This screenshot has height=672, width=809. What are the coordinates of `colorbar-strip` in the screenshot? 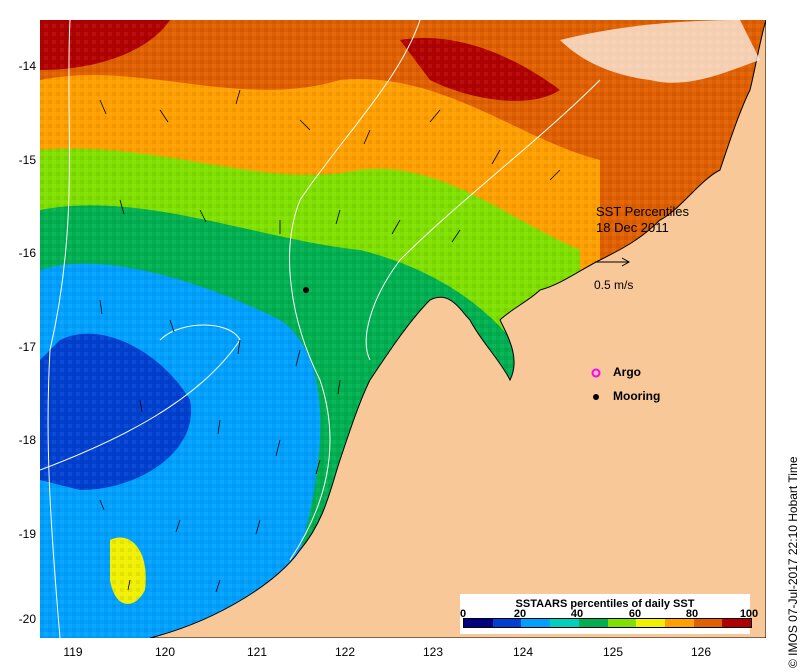 It's located at (607, 623).